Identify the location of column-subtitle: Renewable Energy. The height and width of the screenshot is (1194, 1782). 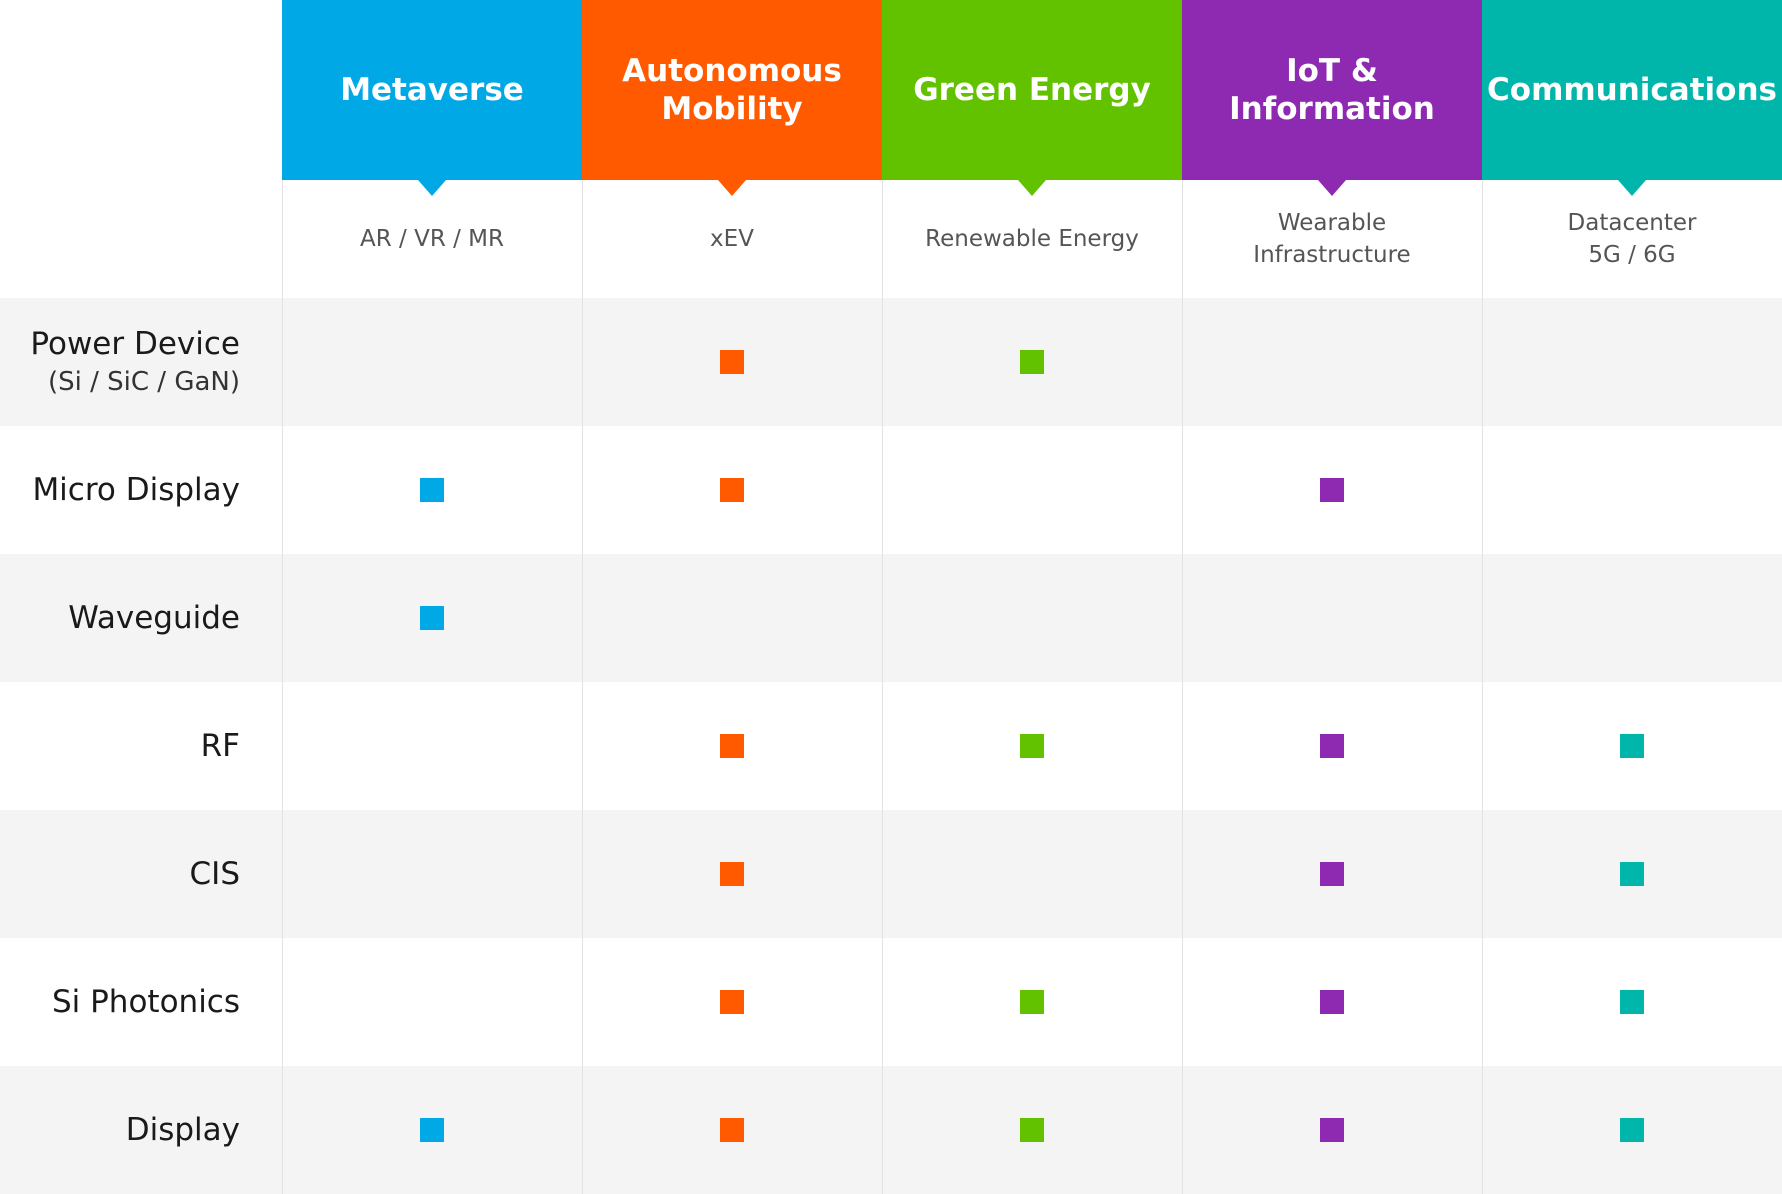
(1032, 239).